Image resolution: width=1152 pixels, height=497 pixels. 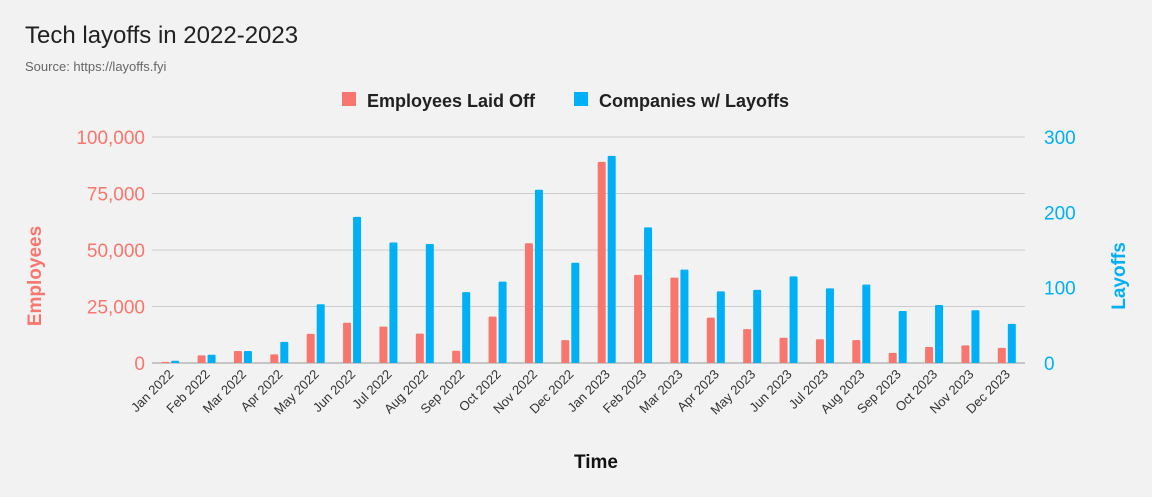 I want to click on y-axis-right-title: Layoffs, so click(x=1119, y=276).